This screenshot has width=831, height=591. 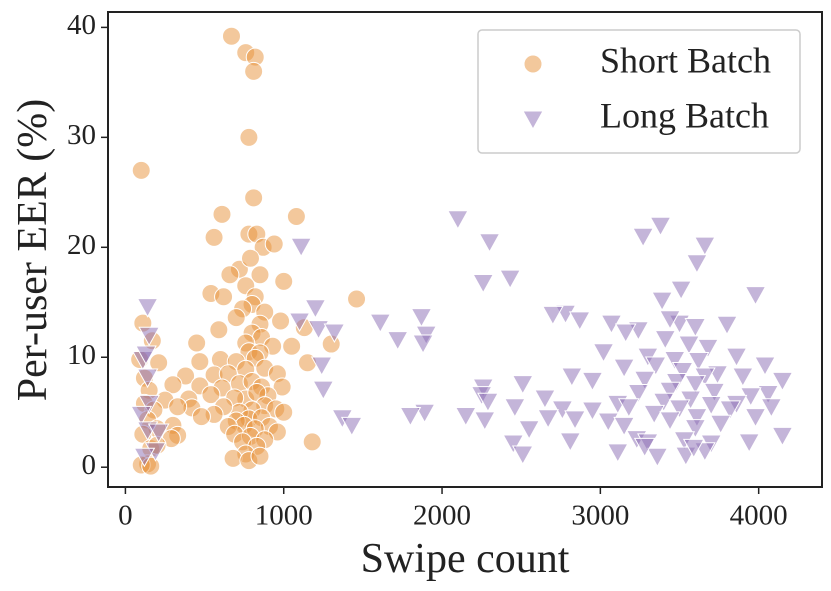 I want to click on y-axis-label: Per-user EER (%), so click(x=33, y=250).